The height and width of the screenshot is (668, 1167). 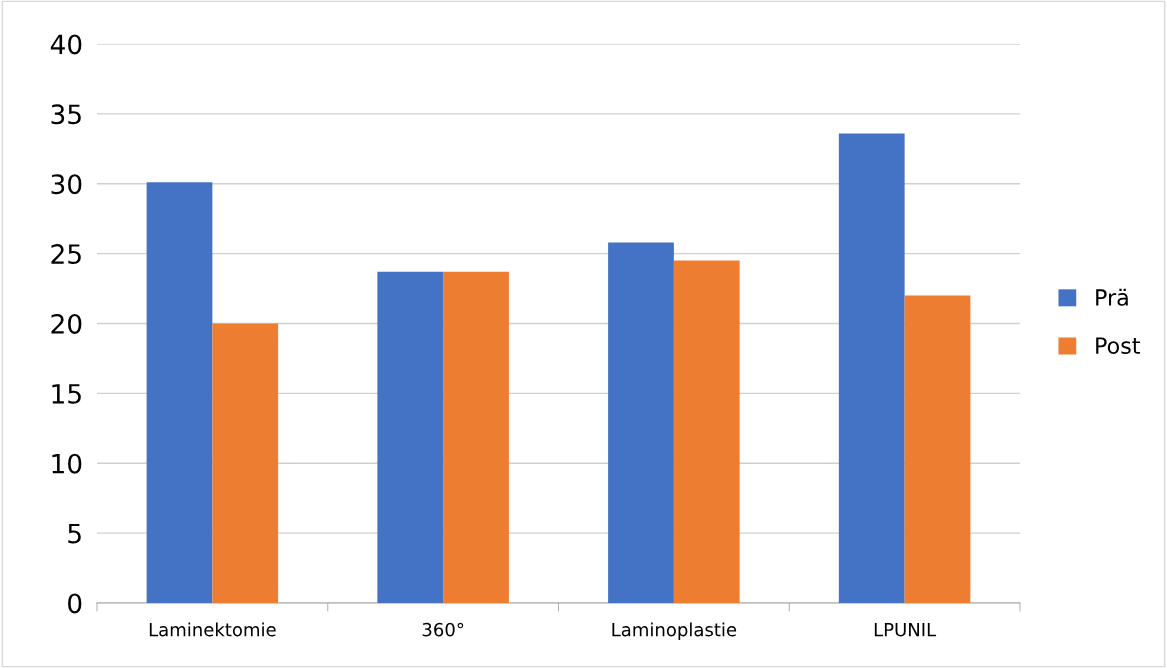 What do you see at coordinates (74, 533) in the screenshot?
I see `y-tick-label: 5` at bounding box center [74, 533].